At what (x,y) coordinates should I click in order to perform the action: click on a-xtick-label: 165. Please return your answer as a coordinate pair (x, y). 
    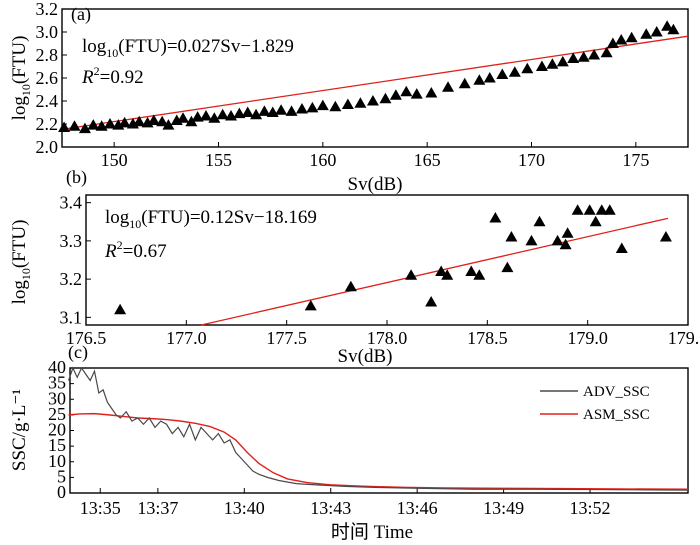
    Looking at the image, I should click on (427, 160).